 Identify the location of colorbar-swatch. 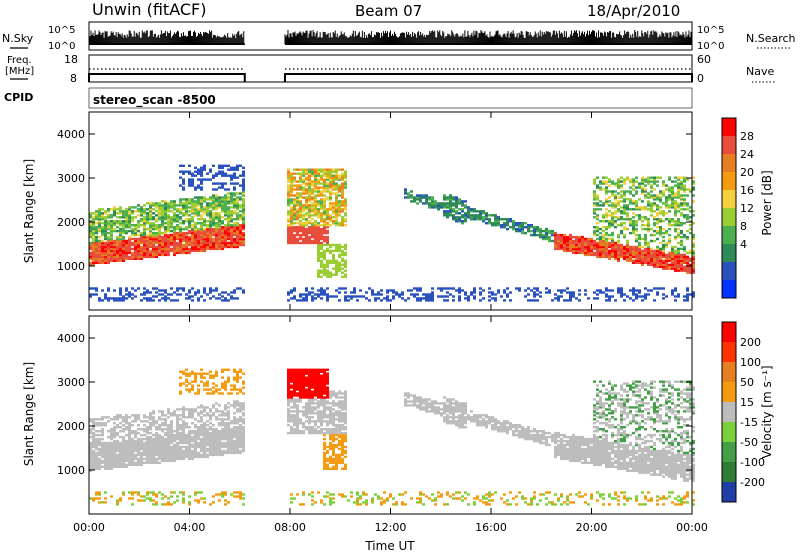
(729, 163).